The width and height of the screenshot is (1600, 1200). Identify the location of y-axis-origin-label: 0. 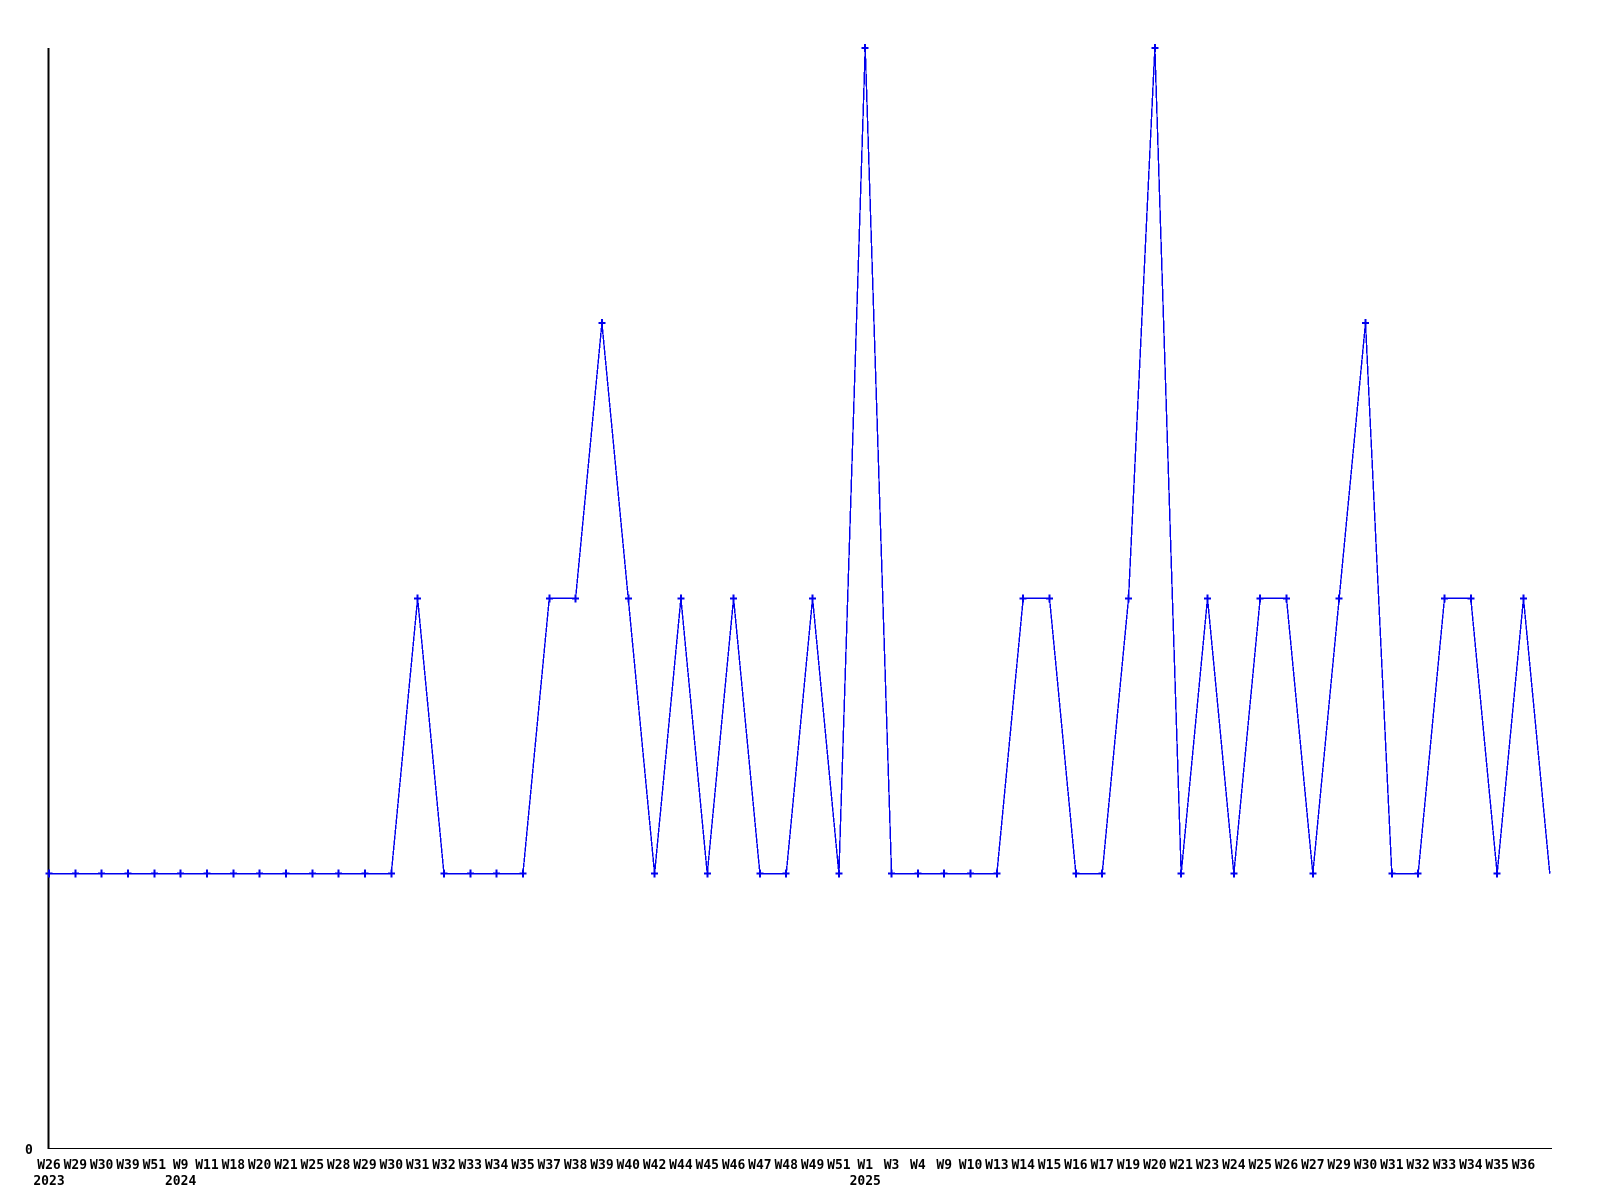
(29, 1150).